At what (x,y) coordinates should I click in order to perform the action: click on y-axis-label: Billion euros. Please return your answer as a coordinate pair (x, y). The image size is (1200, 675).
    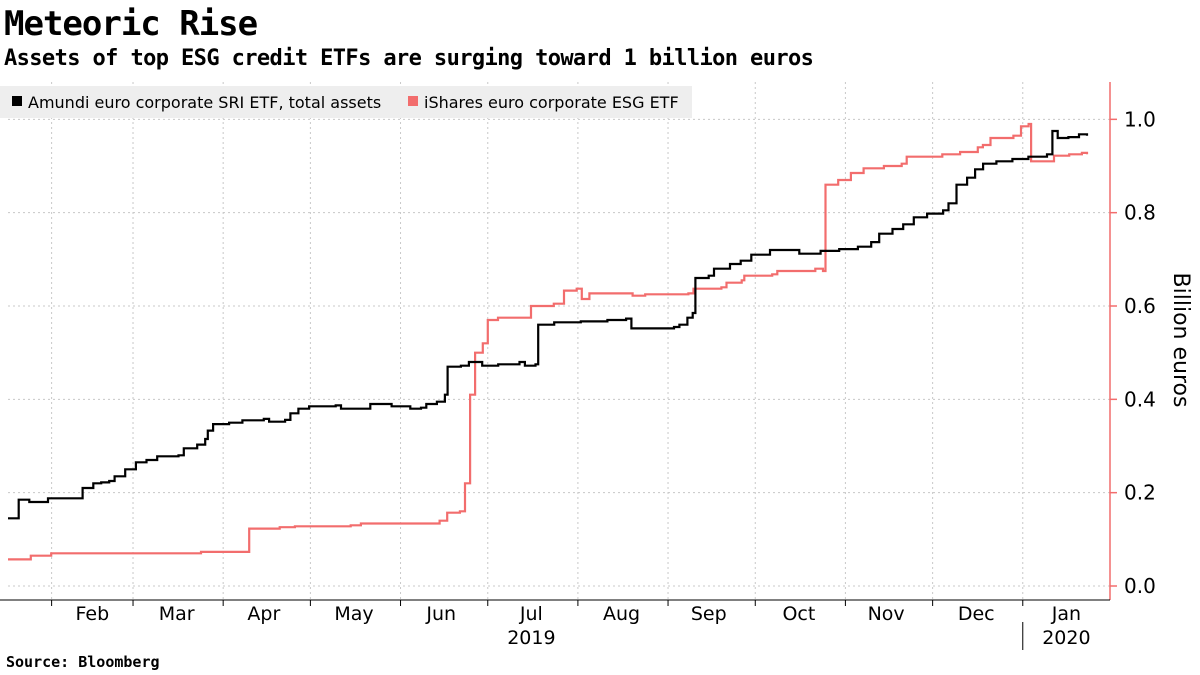
    Looking at the image, I should click on (1180, 340).